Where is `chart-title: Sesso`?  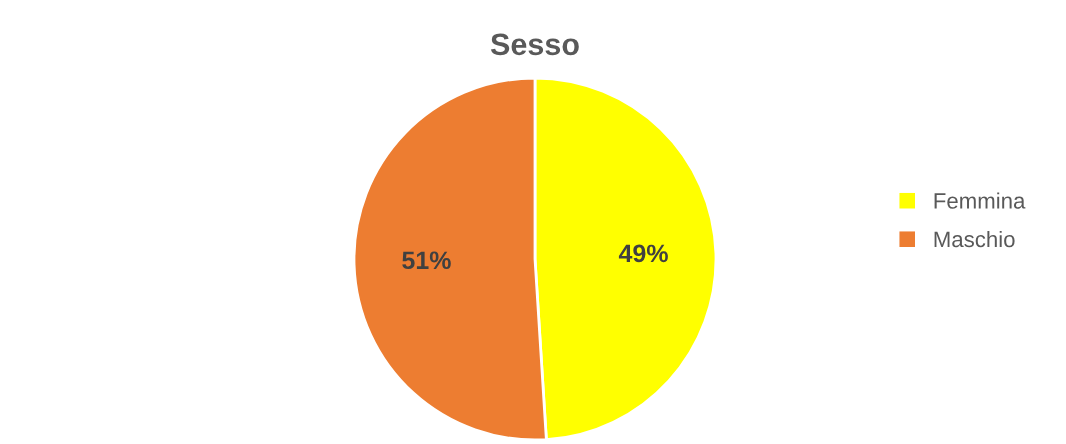
chart-title: Sesso is located at coordinates (534, 44).